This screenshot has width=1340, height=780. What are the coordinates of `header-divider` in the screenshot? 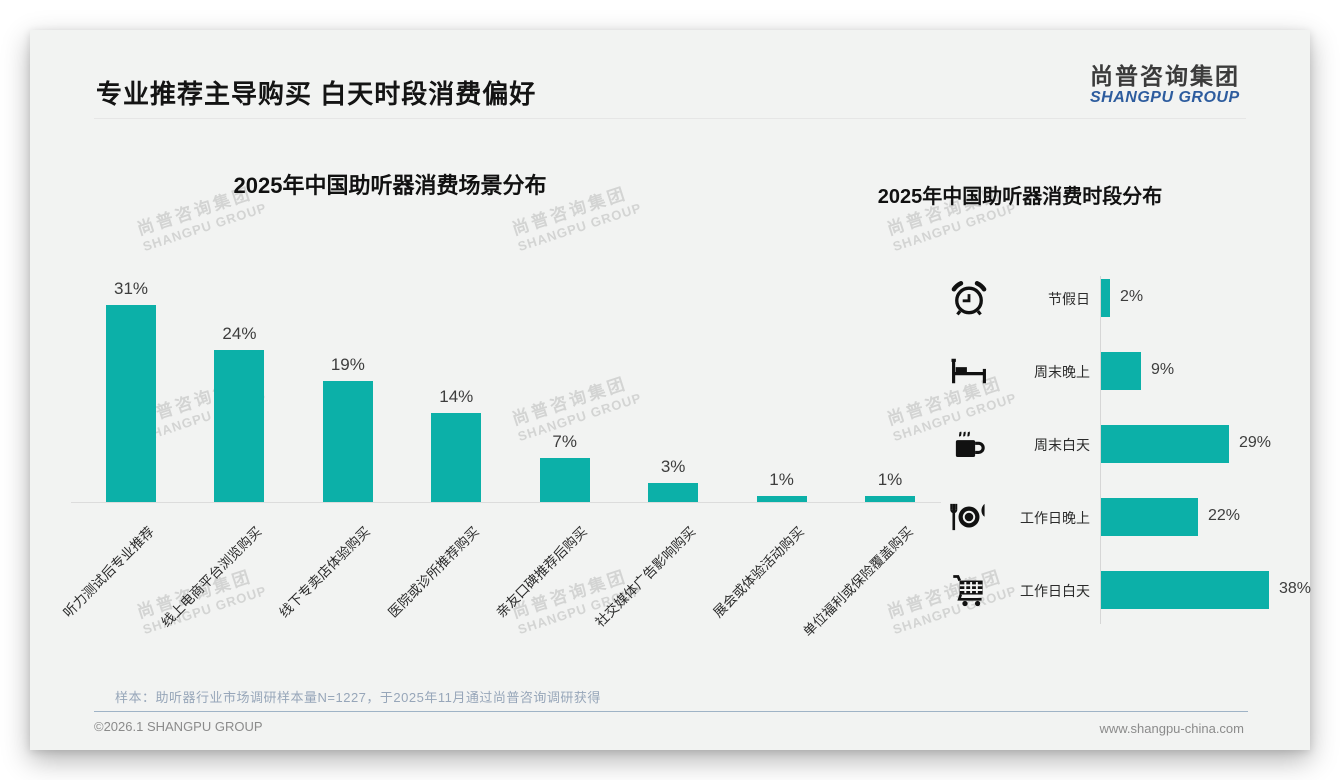 It's located at (670, 118).